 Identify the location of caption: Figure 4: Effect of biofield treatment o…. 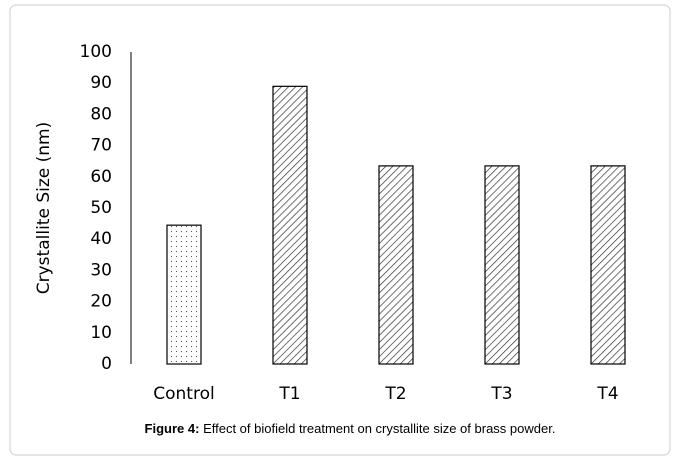
(350, 428).